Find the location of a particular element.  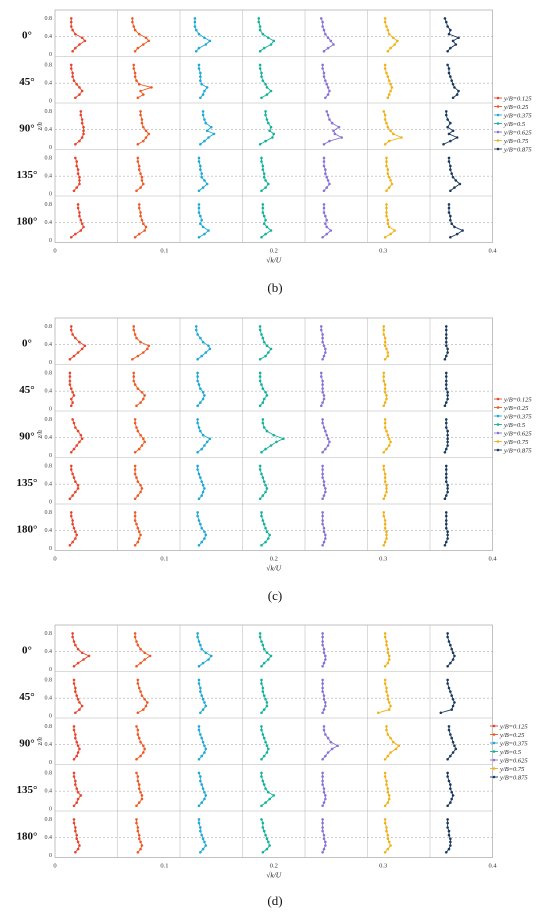

x-tick-label: 0.3 is located at coordinates (383, 866).